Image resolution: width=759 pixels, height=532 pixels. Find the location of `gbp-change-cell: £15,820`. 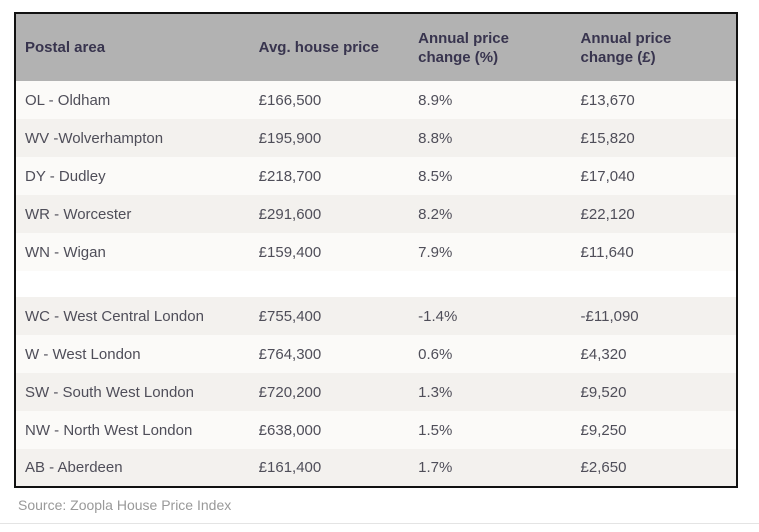

gbp-change-cell: £15,820 is located at coordinates (607, 138).